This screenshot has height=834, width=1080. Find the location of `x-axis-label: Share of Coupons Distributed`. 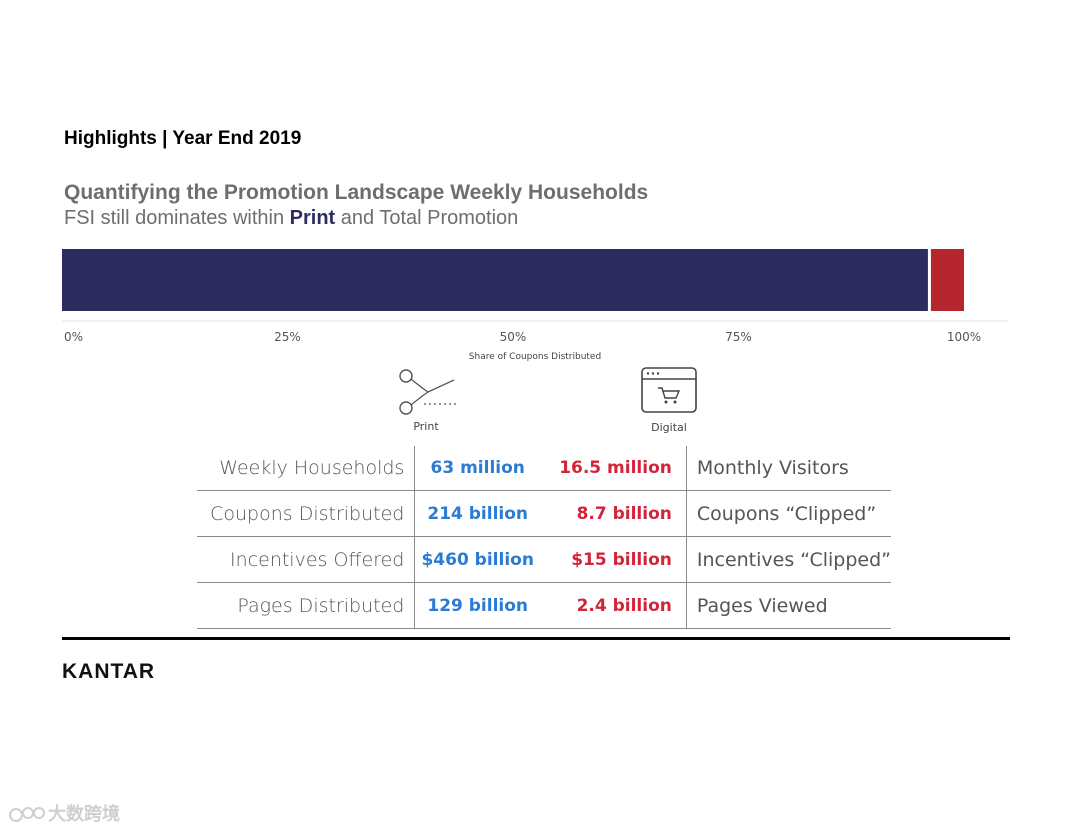

x-axis-label: Share of Coupons Distributed is located at coordinates (535, 357).